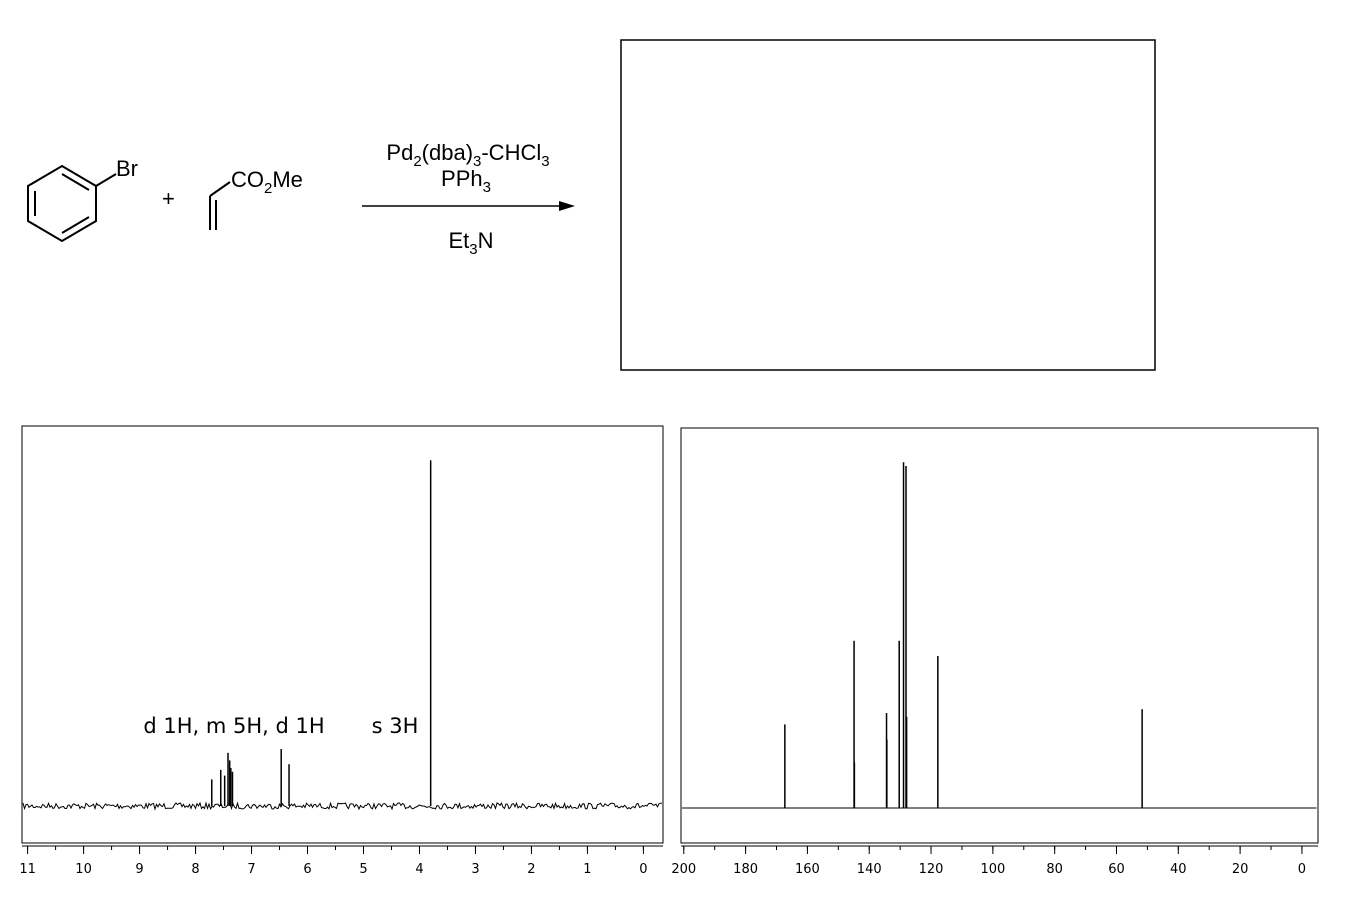 The width and height of the screenshot is (1356, 909). Describe the element at coordinates (233, 726) in the screenshot. I see `annotation: d 1H, m 5H, d 1H` at that location.